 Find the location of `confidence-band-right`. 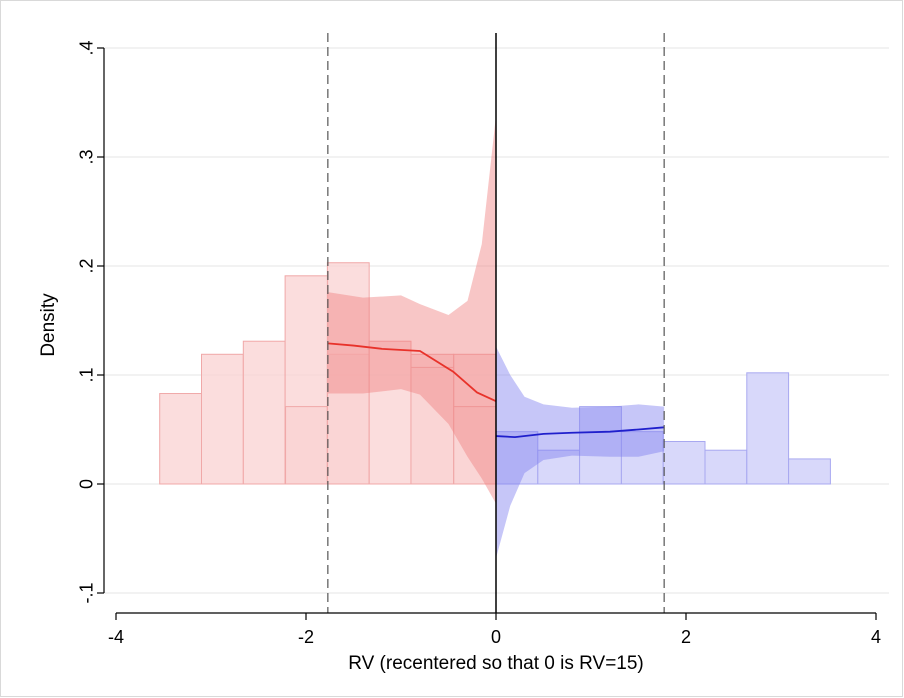

confidence-band-right is located at coordinates (580, 452).